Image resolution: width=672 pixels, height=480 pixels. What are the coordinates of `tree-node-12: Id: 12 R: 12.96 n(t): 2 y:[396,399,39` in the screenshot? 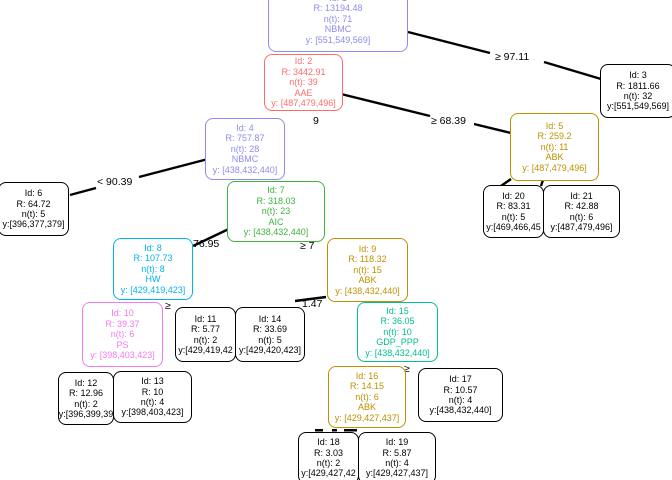 It's located at (86, 398).